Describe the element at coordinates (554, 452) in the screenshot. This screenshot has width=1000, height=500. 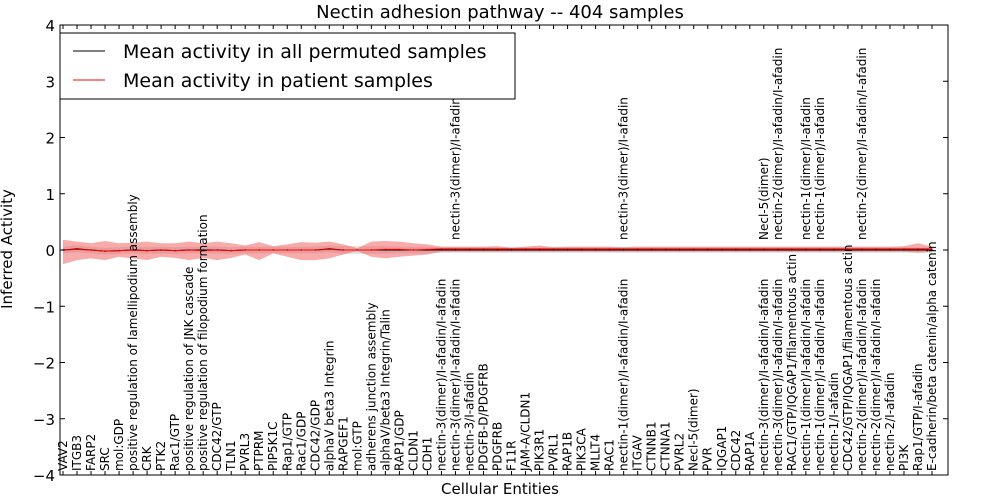
I see `x-tick-label: PVRL1` at that location.